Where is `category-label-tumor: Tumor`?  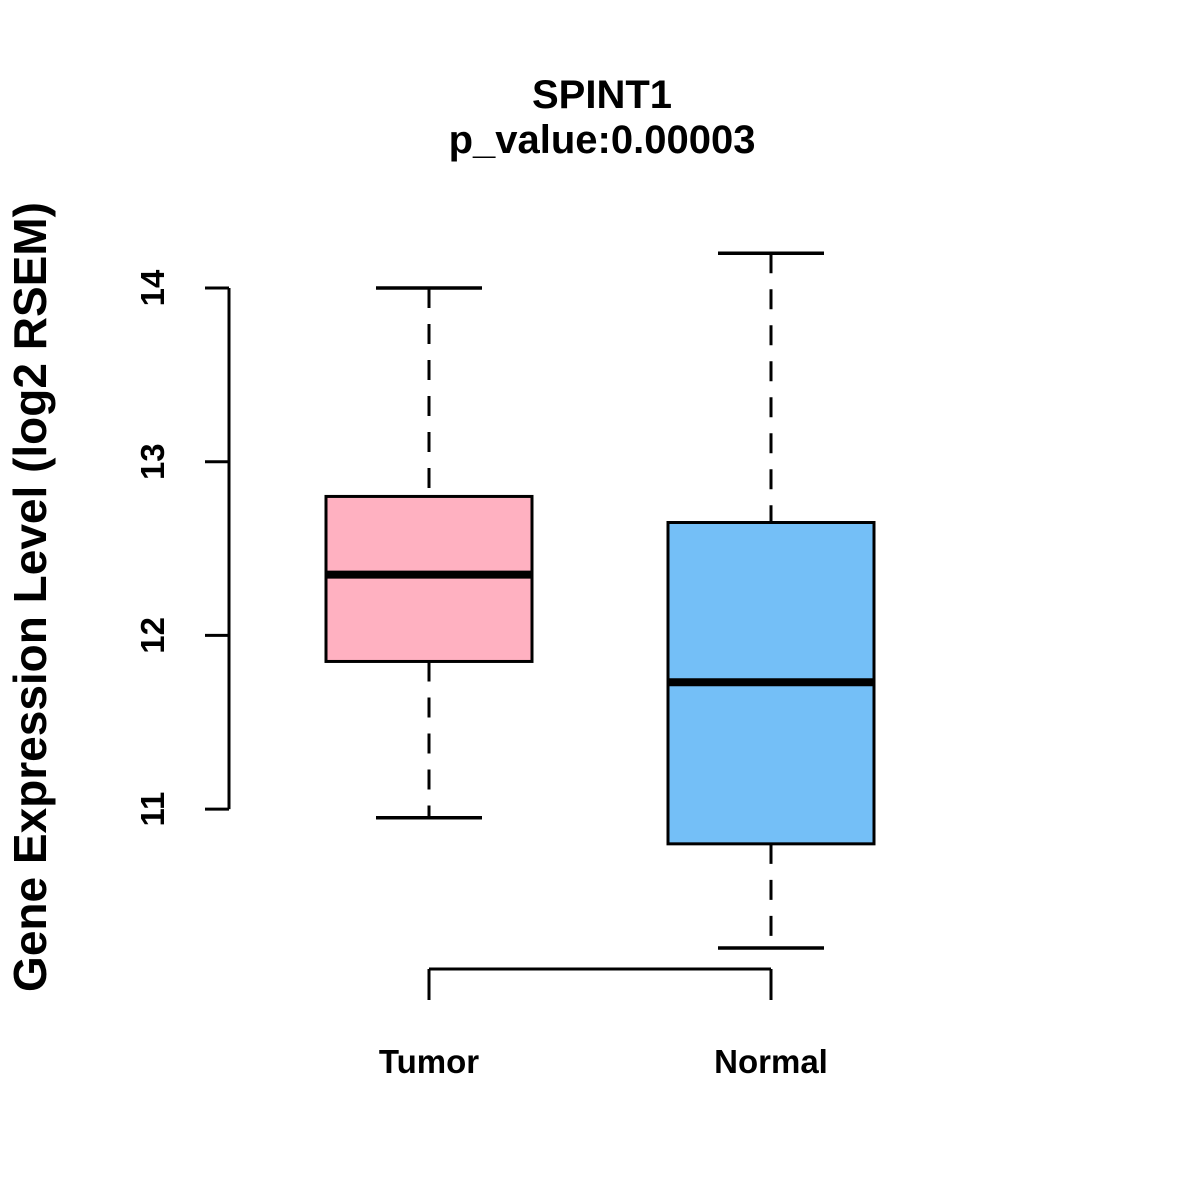 category-label-tumor: Tumor is located at coordinates (429, 1061).